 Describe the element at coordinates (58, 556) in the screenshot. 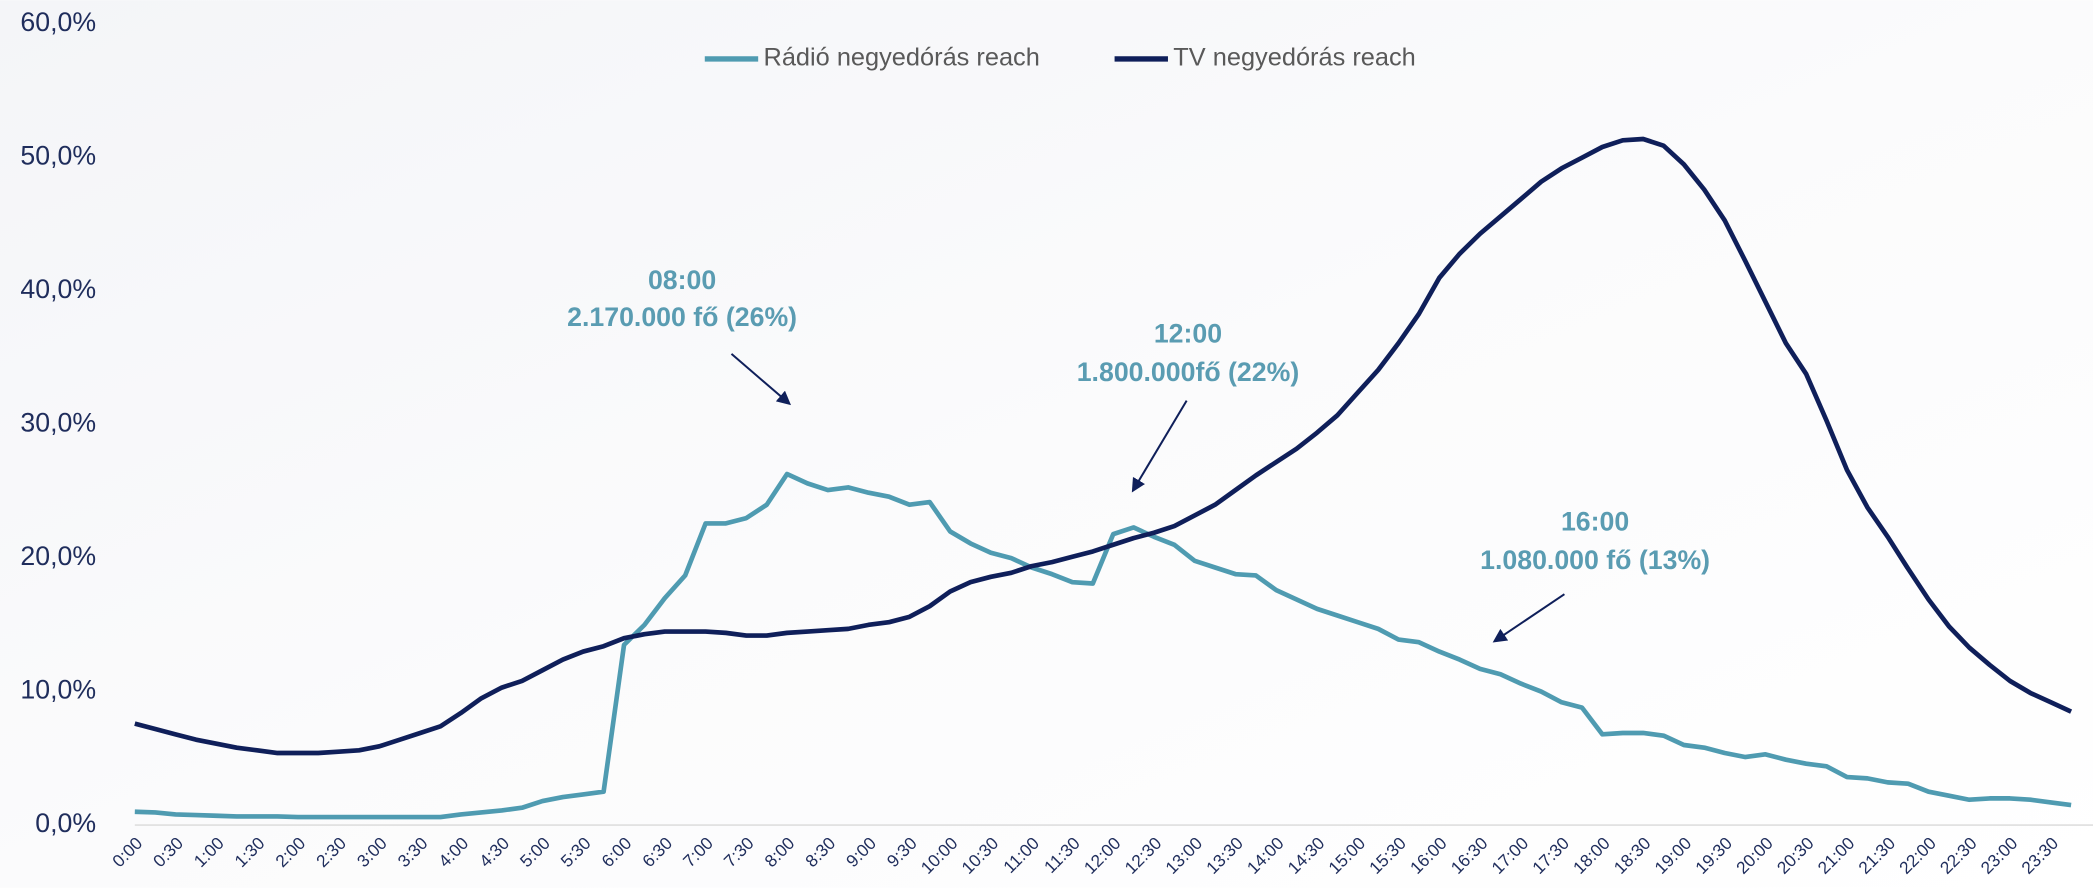

I see `y-tick-label: 20,0%` at that location.